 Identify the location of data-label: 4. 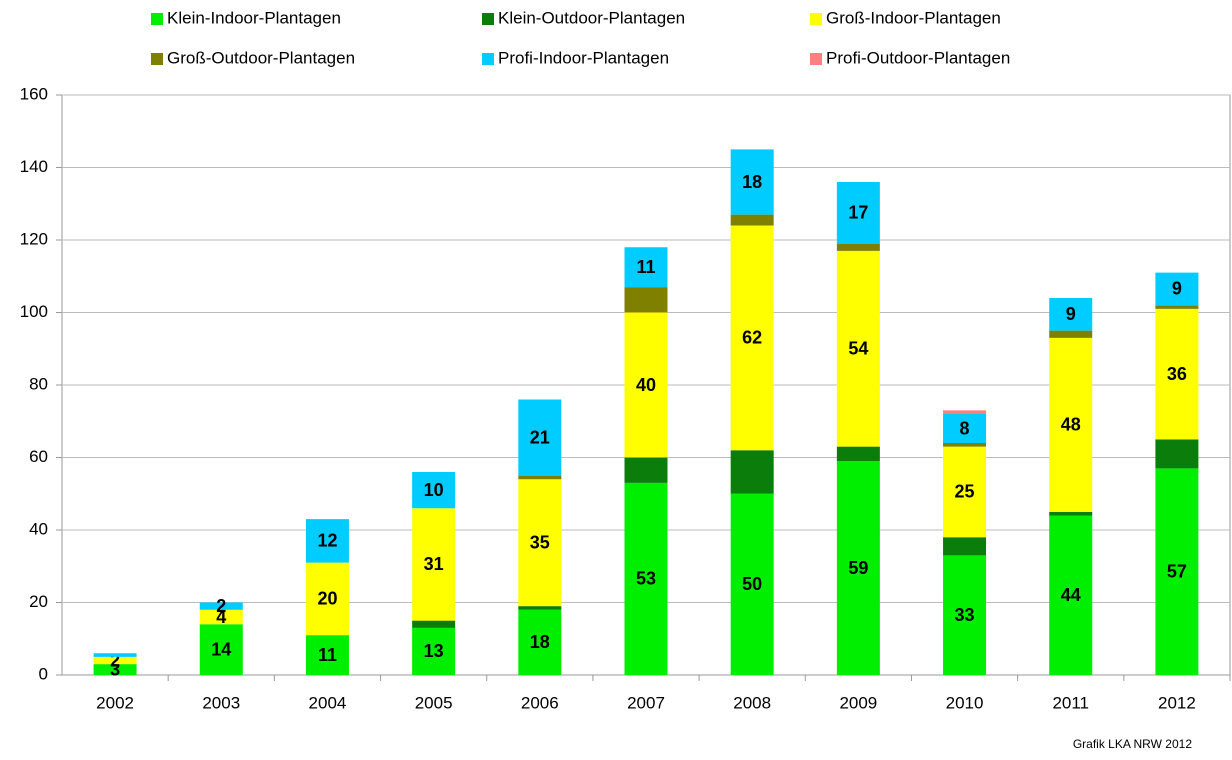
(221, 617).